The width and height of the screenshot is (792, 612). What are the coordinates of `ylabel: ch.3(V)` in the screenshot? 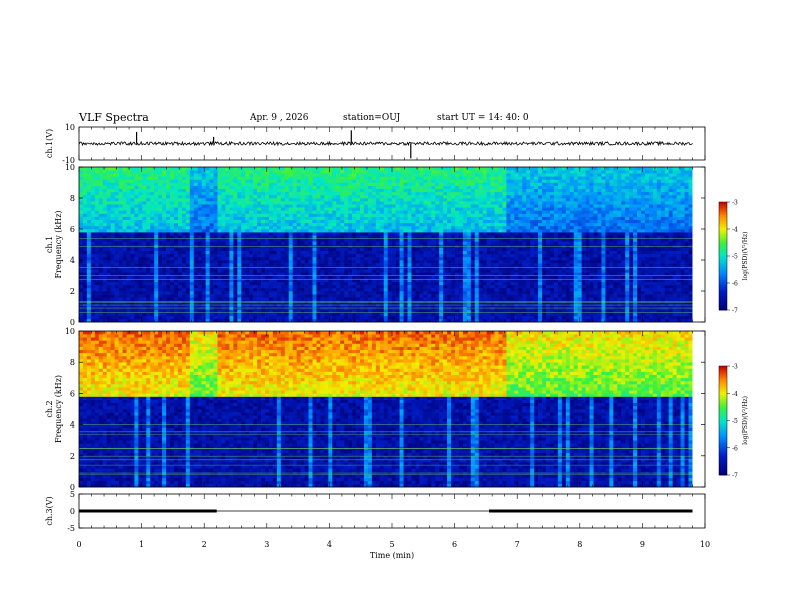 It's located at (49, 510).